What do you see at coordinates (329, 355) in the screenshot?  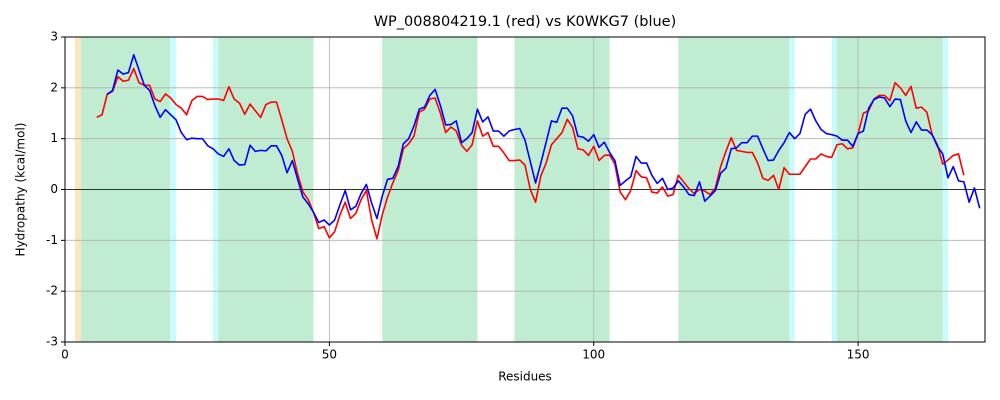 I see `x-tick-label: 50` at bounding box center [329, 355].